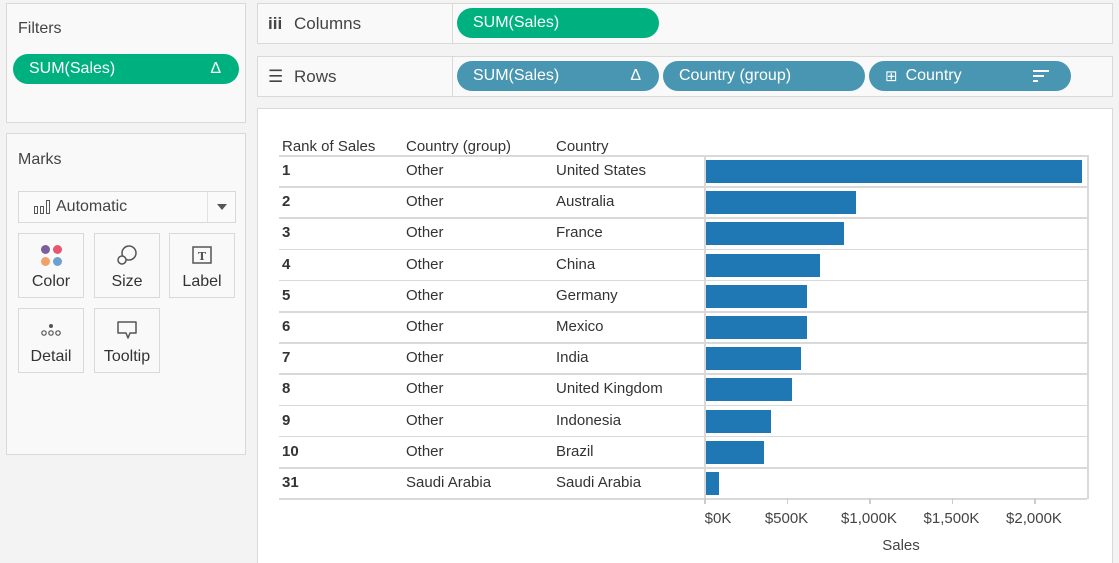 Image resolution: width=1119 pixels, height=563 pixels. I want to click on cell-rank: 9, so click(286, 420).